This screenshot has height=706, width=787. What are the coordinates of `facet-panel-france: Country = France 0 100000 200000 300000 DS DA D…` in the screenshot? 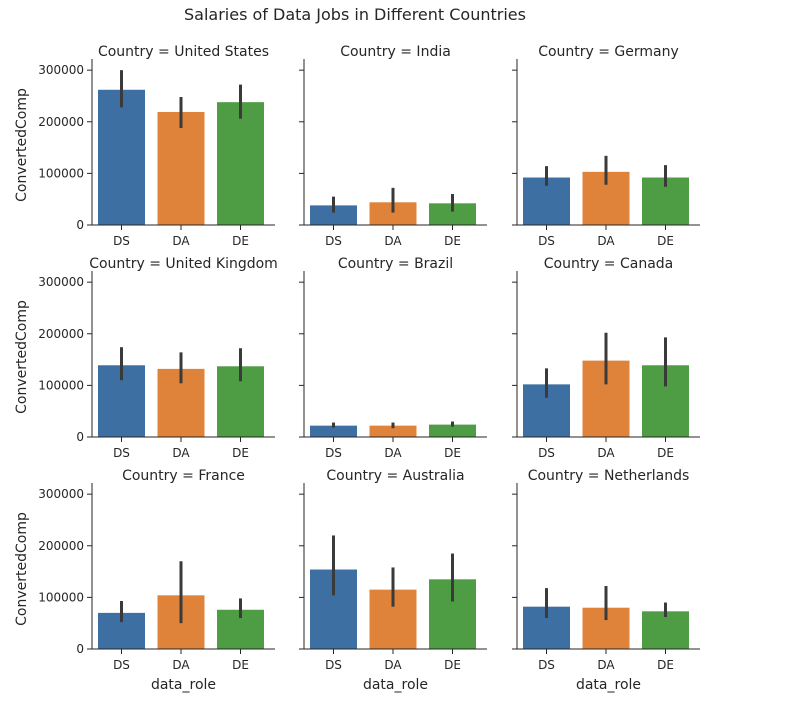 It's located at (144, 580).